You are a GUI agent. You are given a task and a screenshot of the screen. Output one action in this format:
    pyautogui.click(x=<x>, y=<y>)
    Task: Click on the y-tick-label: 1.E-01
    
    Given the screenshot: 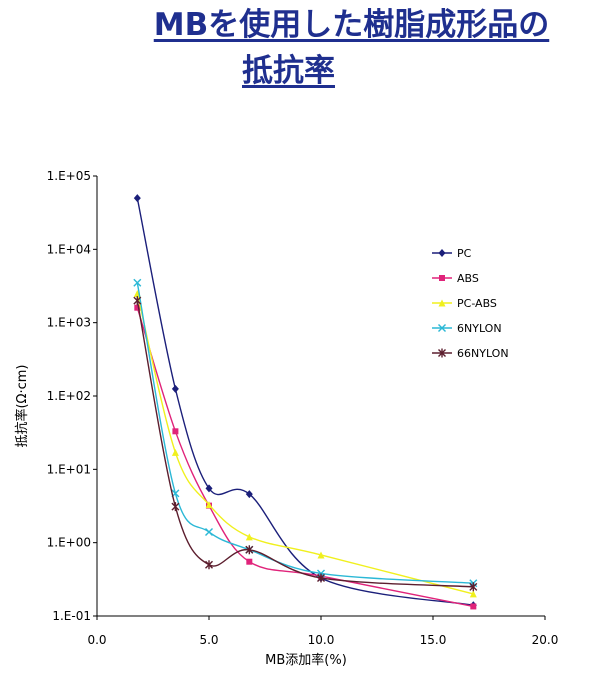 What is the action you would take?
    pyautogui.click(x=71, y=616)
    